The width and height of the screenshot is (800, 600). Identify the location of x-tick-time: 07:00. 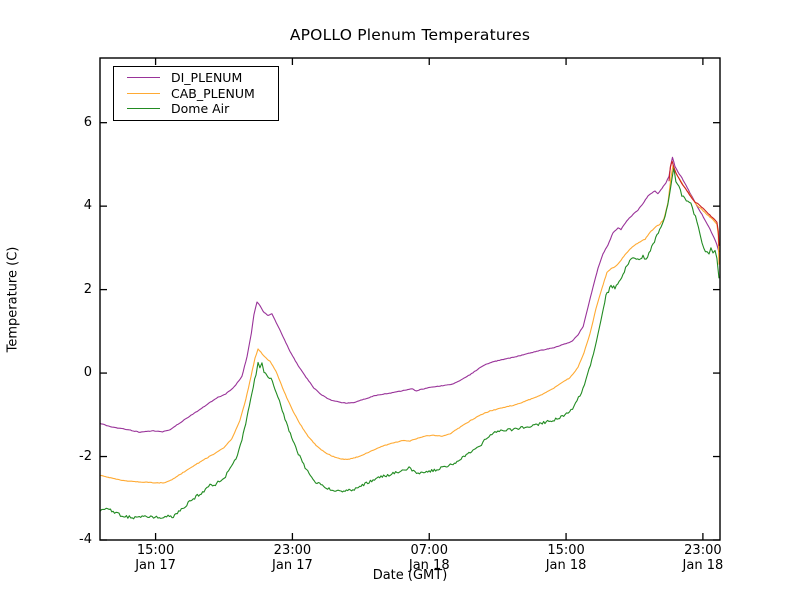
(429, 550).